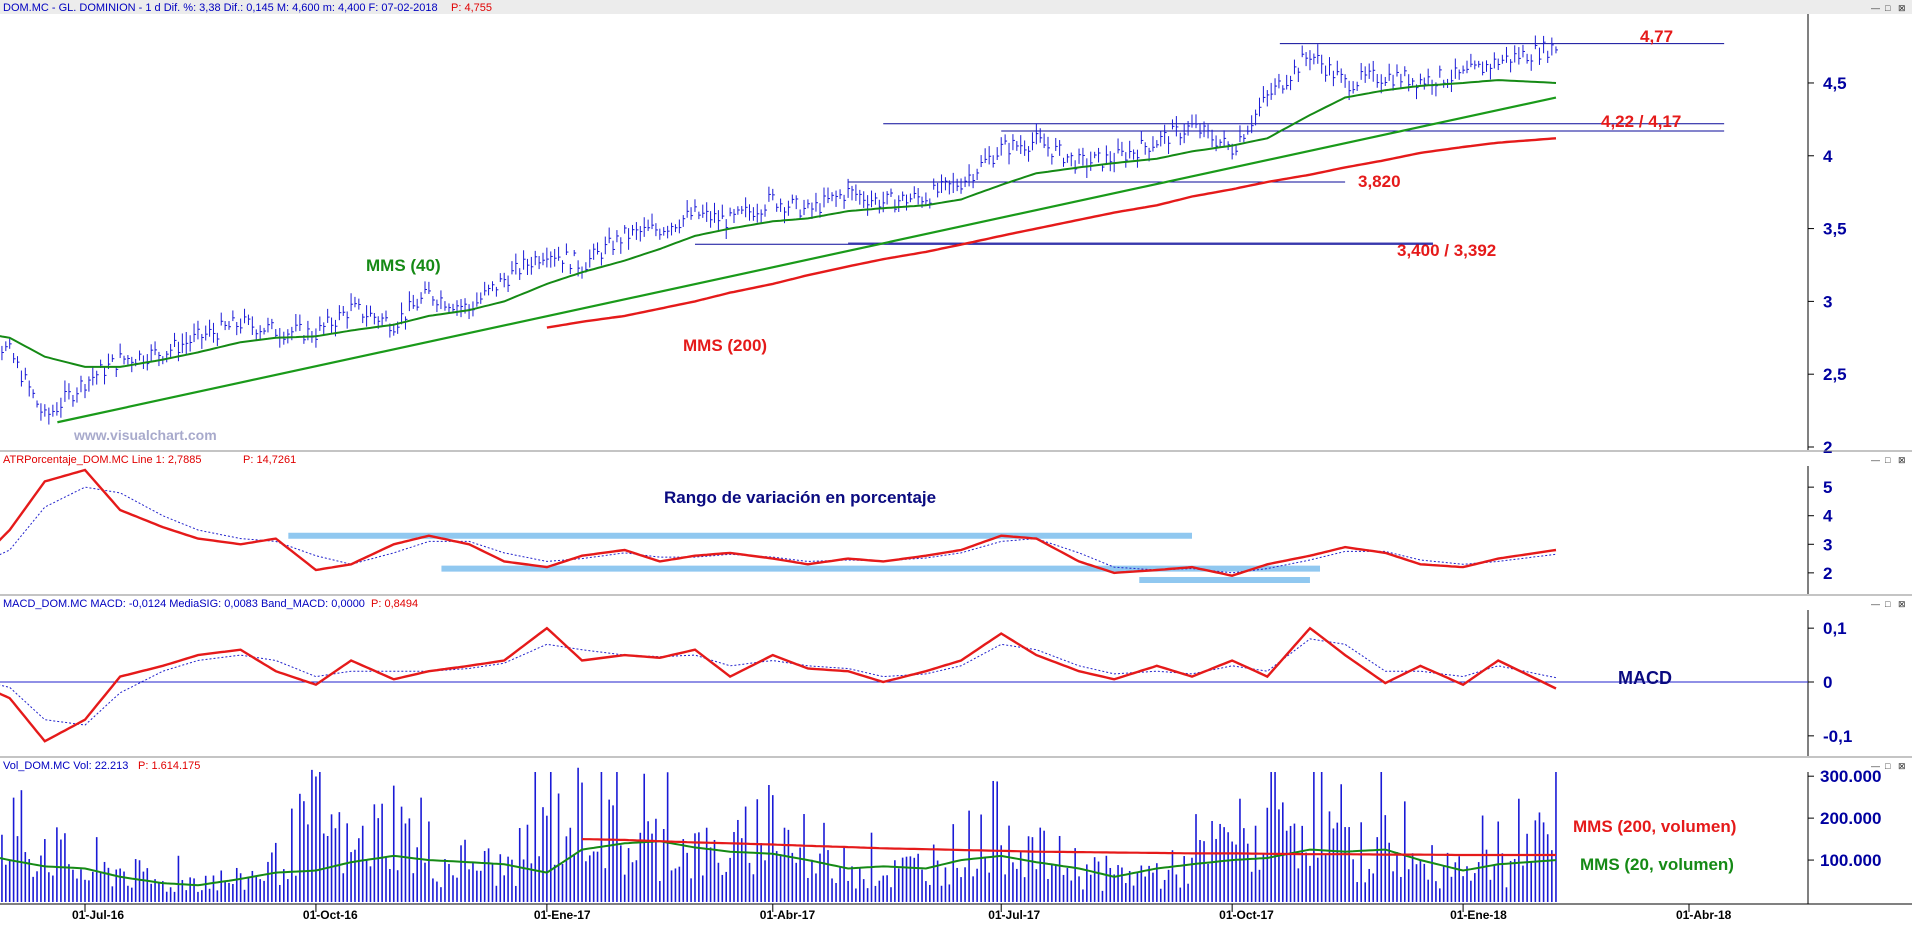  Describe the element at coordinates (1051, 233) in the screenshot. I see `mms200-line` at that location.